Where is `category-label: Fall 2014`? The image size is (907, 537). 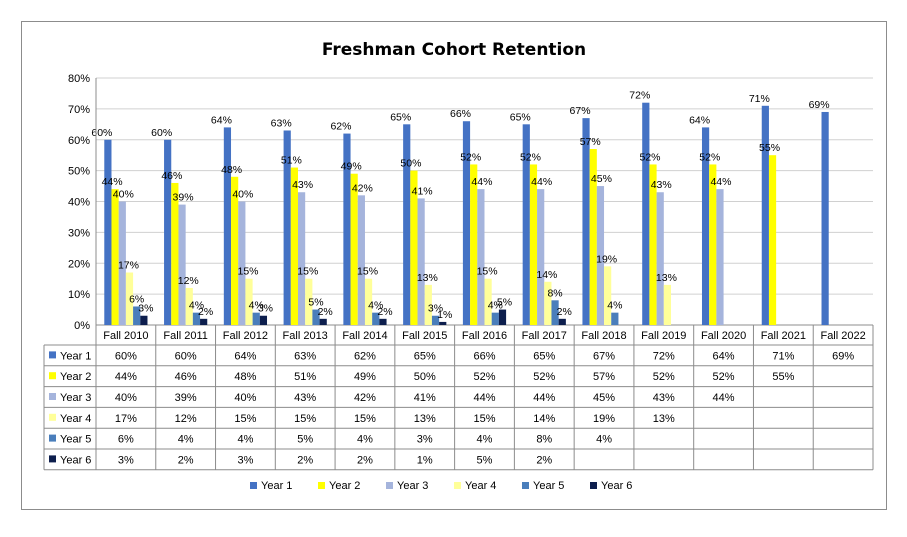
category-label: Fall 2014 is located at coordinates (364, 336).